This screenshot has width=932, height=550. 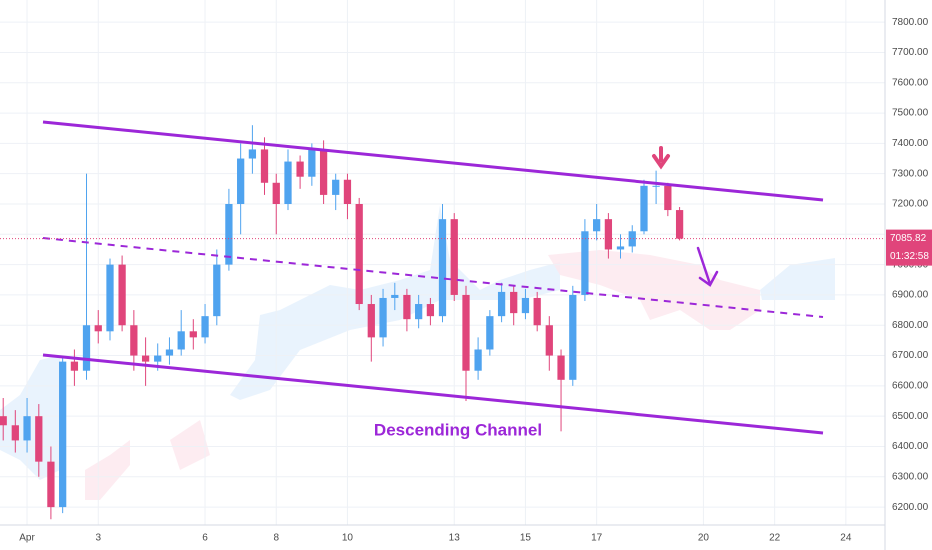 I want to click on x-tick-label: 24, so click(x=846, y=538).